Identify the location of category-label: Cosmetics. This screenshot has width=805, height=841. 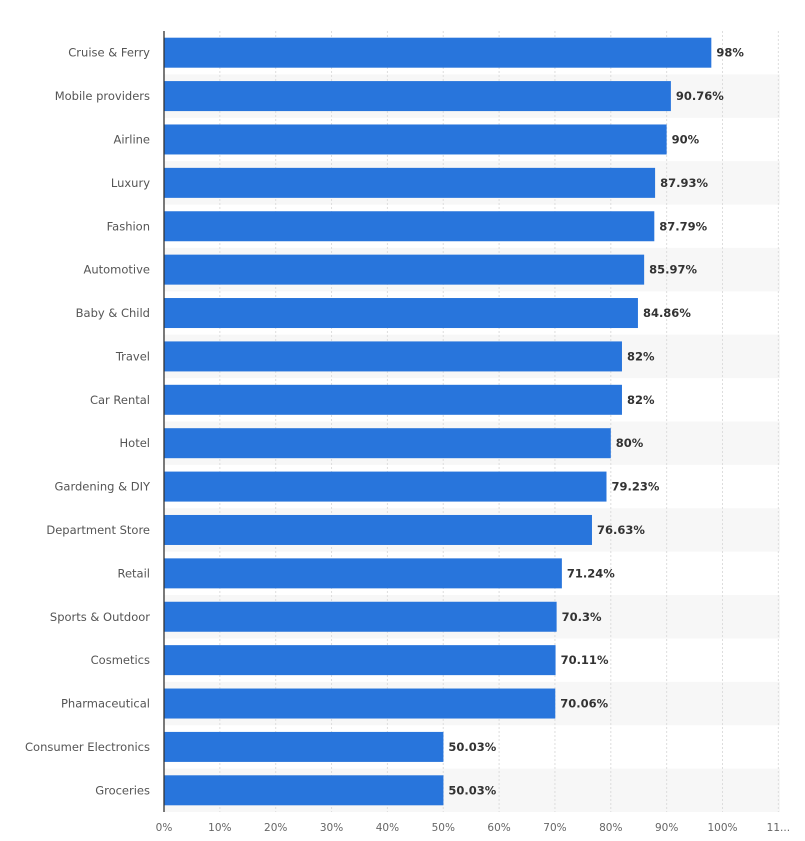
(120, 660).